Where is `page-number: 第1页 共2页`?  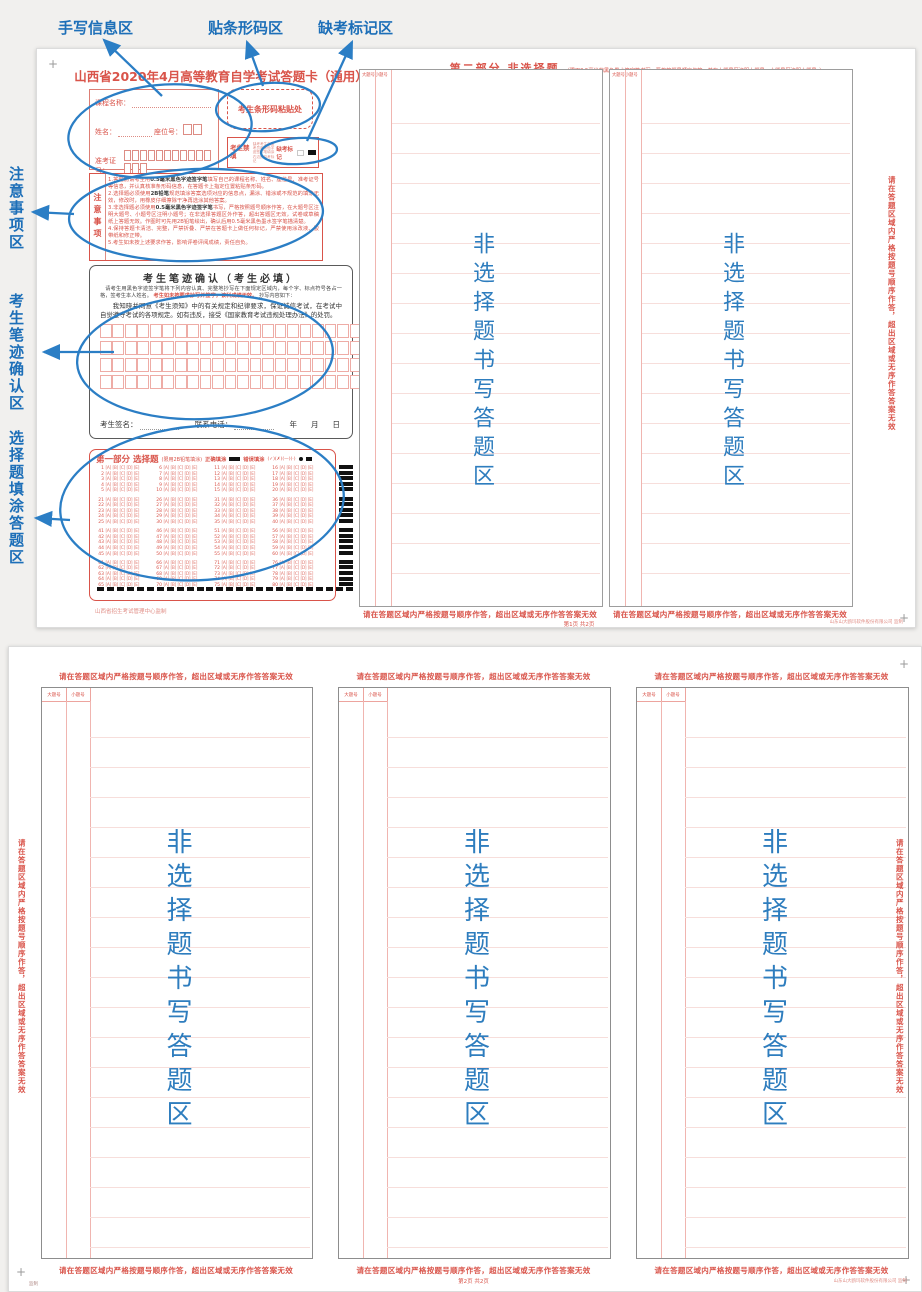
page-number: 第1页 共2页 is located at coordinates (579, 625).